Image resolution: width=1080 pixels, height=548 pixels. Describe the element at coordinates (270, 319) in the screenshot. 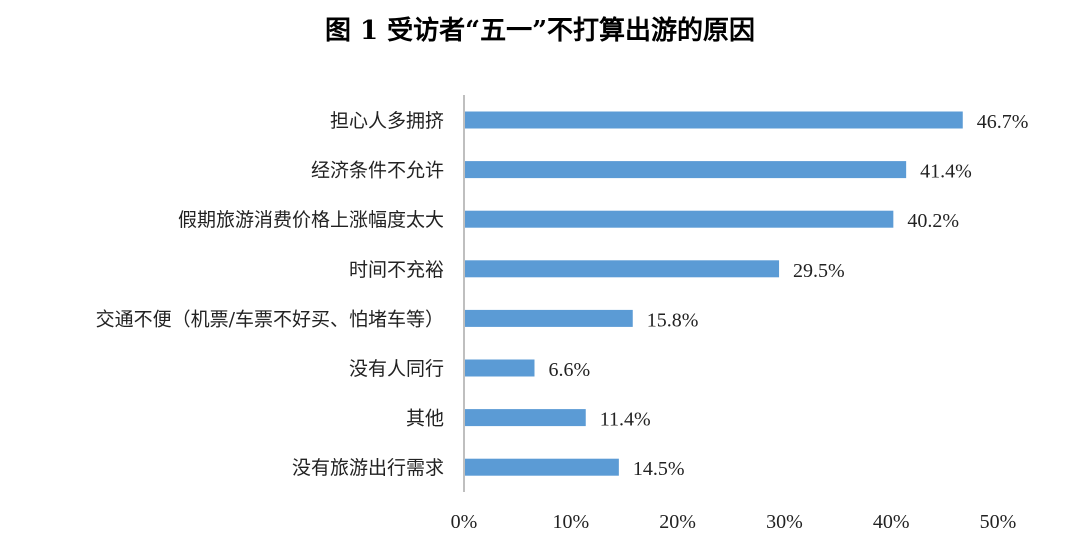

I see `category-label: 交通不便（机票/车票不好买、怕堵车等）` at that location.